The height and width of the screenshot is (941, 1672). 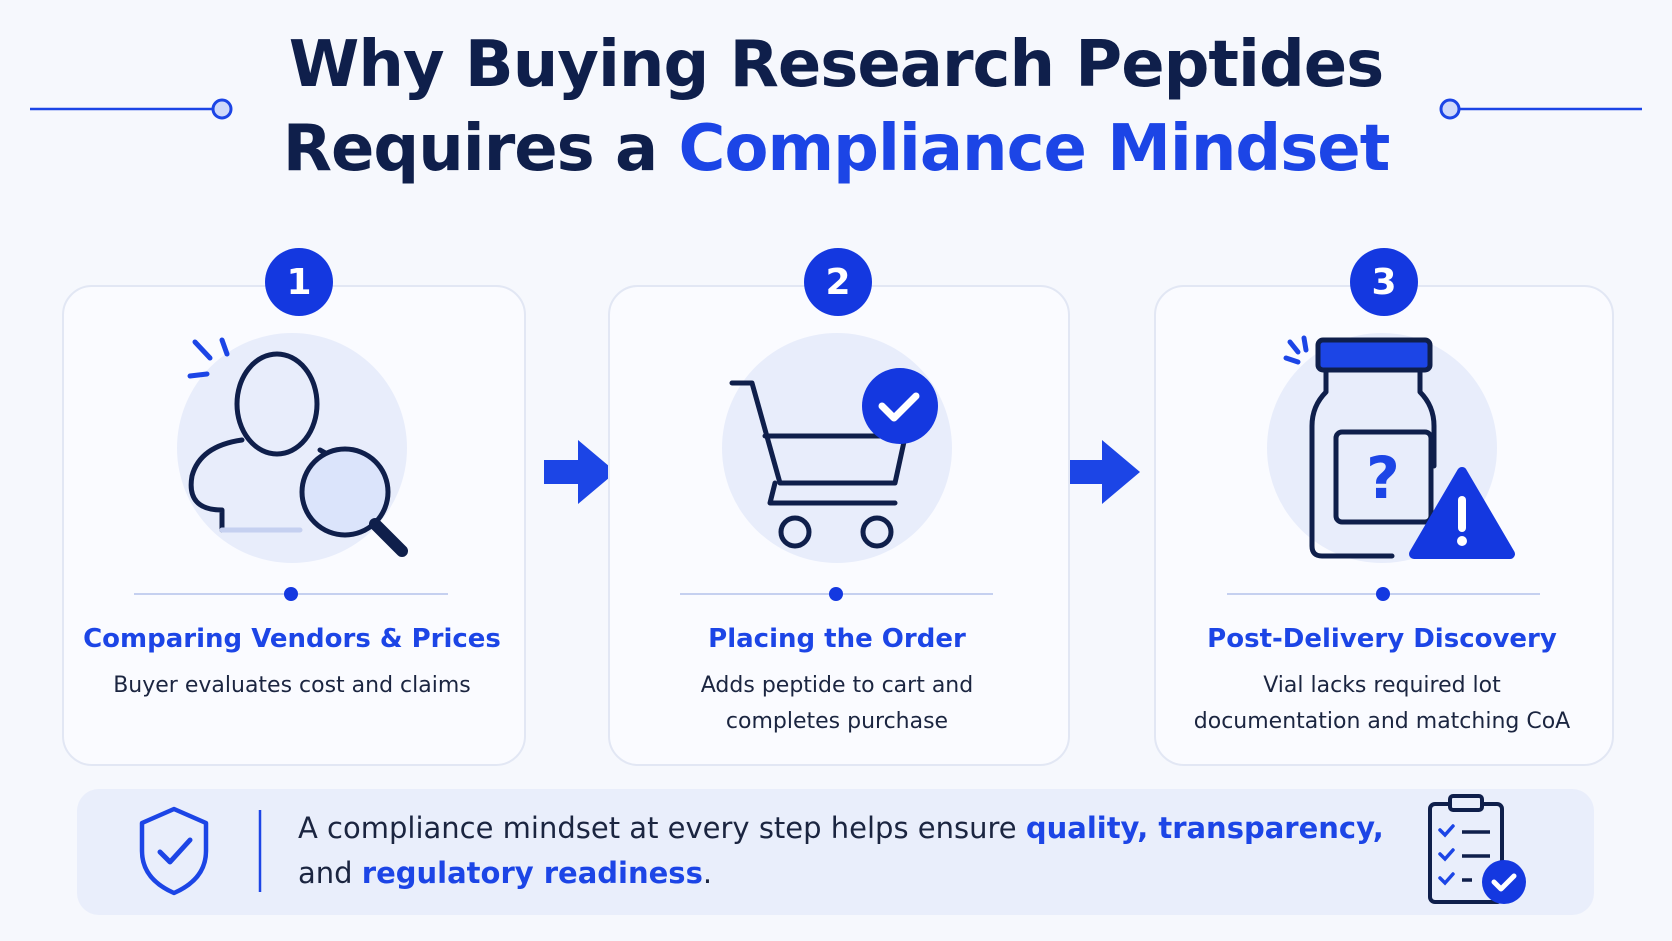 I want to click on desc-line: Buyer evaluates cost and claims, so click(x=292, y=685).